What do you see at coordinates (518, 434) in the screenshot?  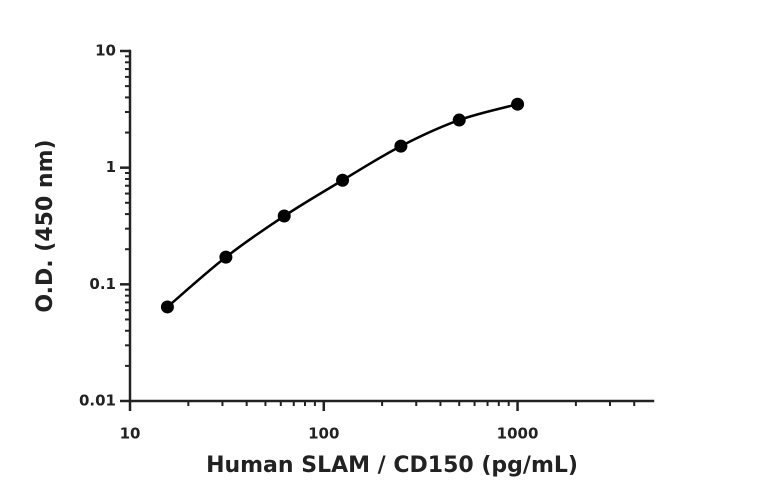 I see `x-tick-label: 1000` at bounding box center [518, 434].